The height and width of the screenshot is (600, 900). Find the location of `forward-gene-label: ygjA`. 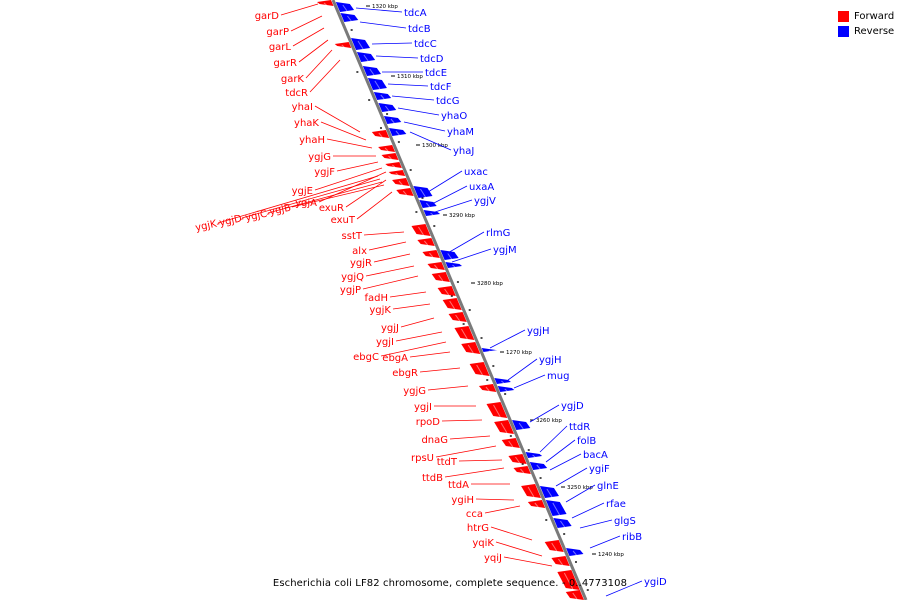

forward-gene-label: ygjA is located at coordinates (306, 203).